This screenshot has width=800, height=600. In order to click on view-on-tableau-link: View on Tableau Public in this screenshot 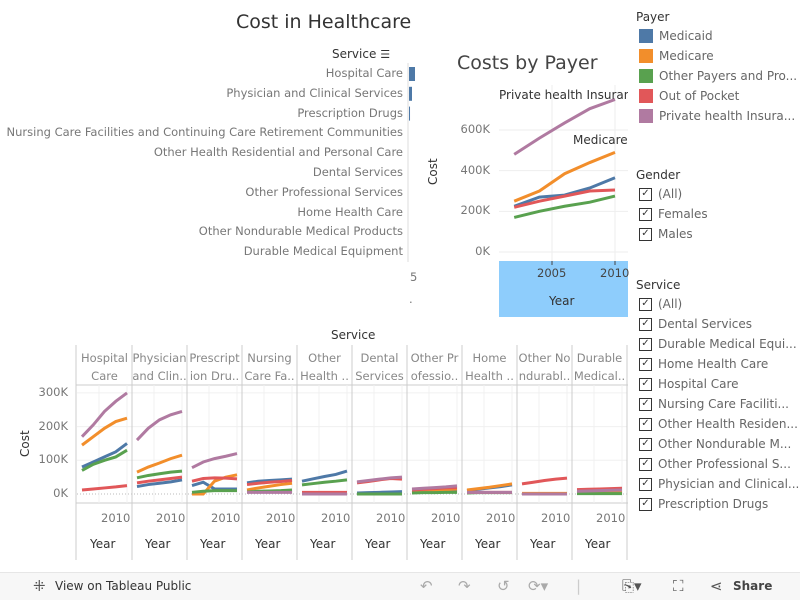, I will do `click(123, 586)`.